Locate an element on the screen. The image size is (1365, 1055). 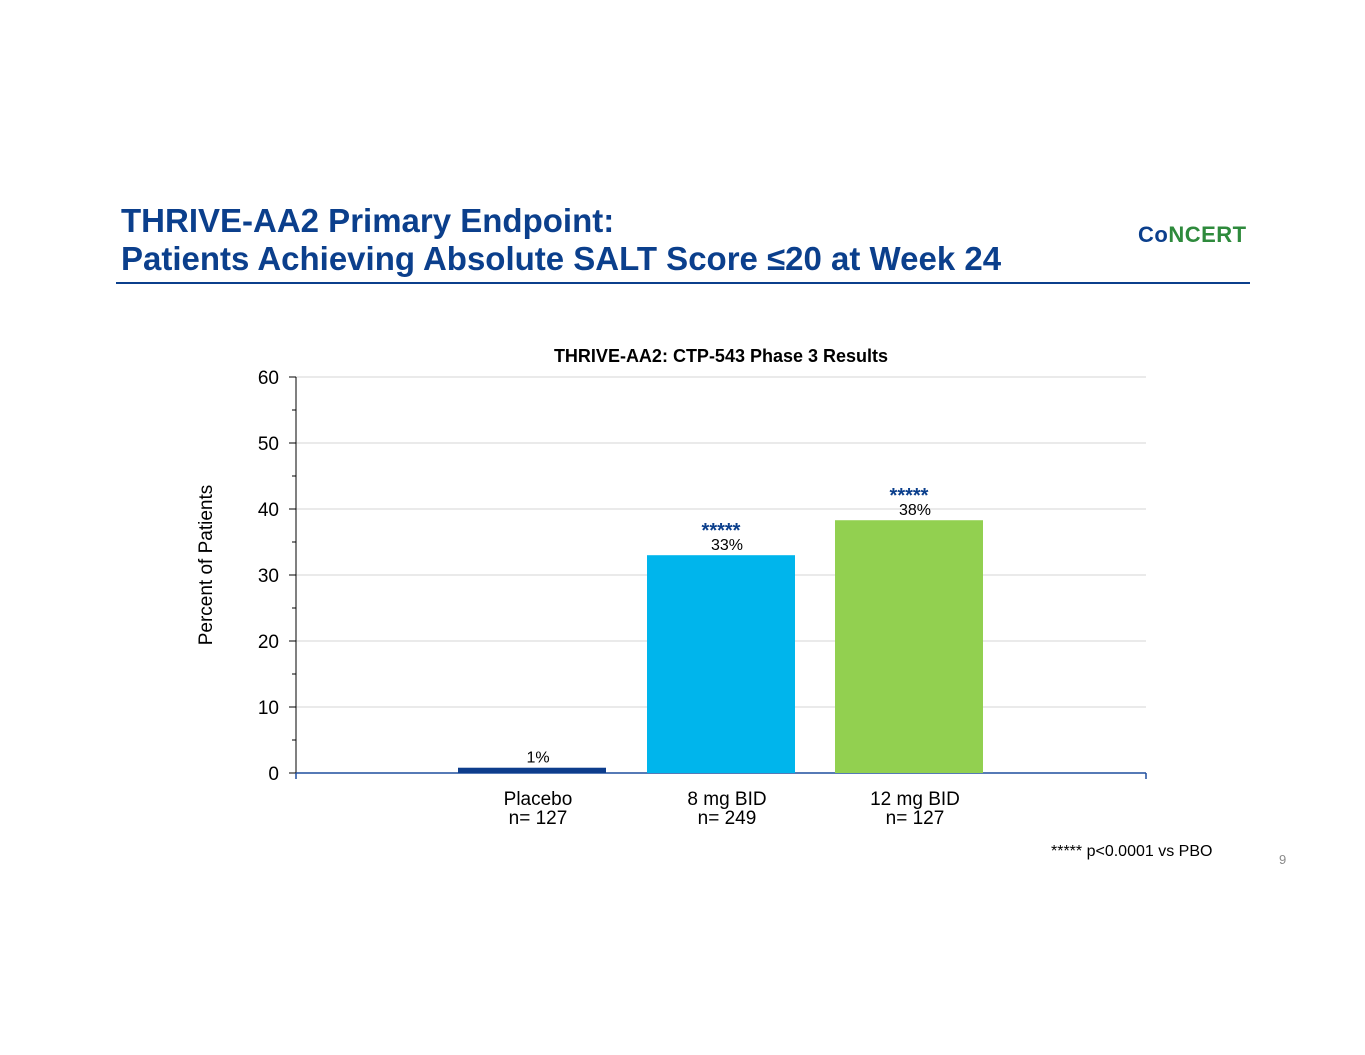
bars is located at coordinates (720, 646).